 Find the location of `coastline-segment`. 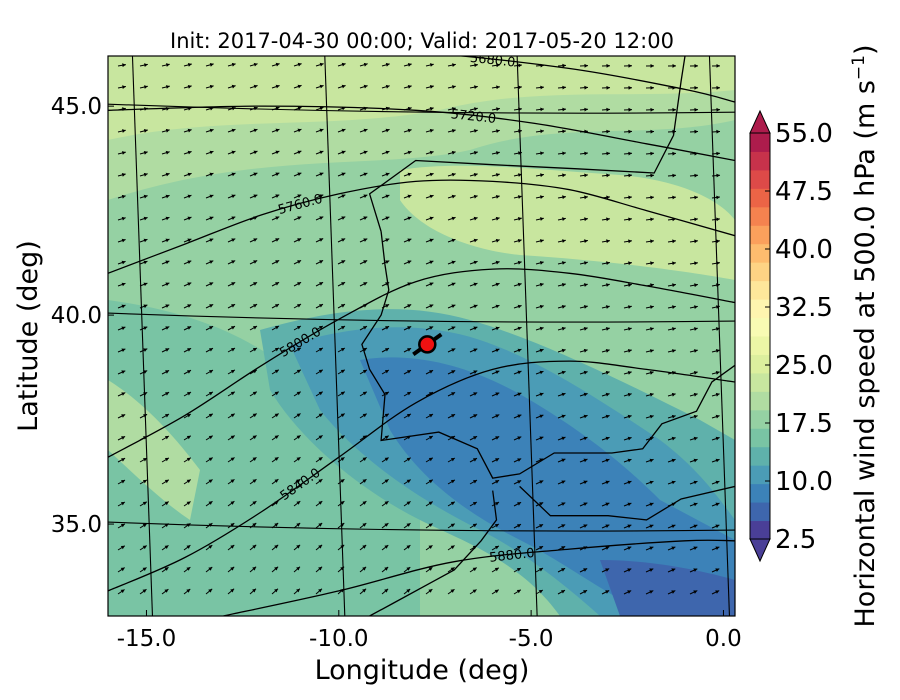

coastline-segment is located at coordinates (627, 503).